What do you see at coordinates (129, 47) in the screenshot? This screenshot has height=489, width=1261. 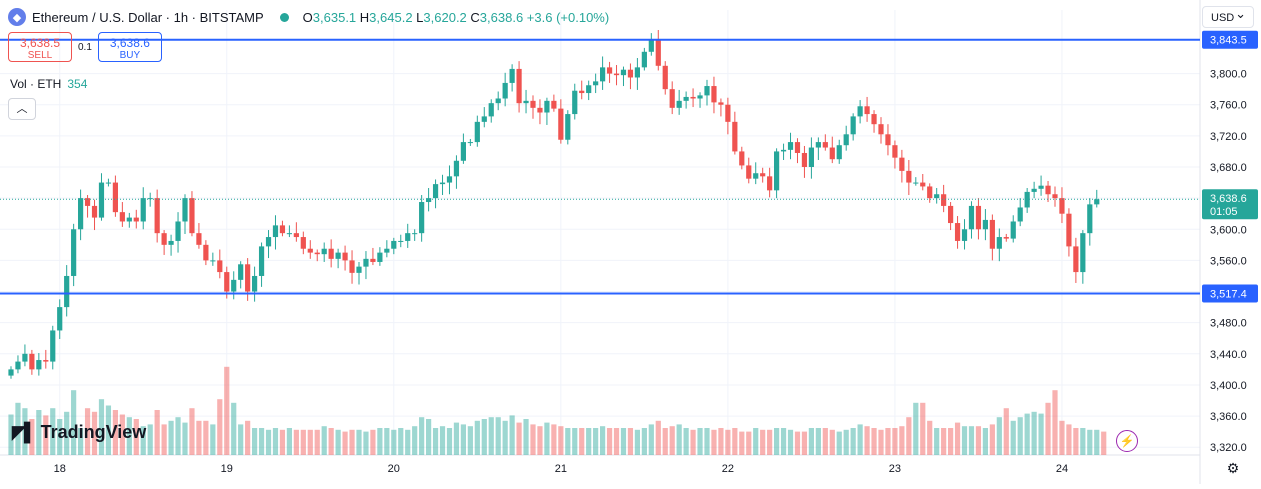 I see `buy-button: 3,638.6 BUY` at bounding box center [129, 47].